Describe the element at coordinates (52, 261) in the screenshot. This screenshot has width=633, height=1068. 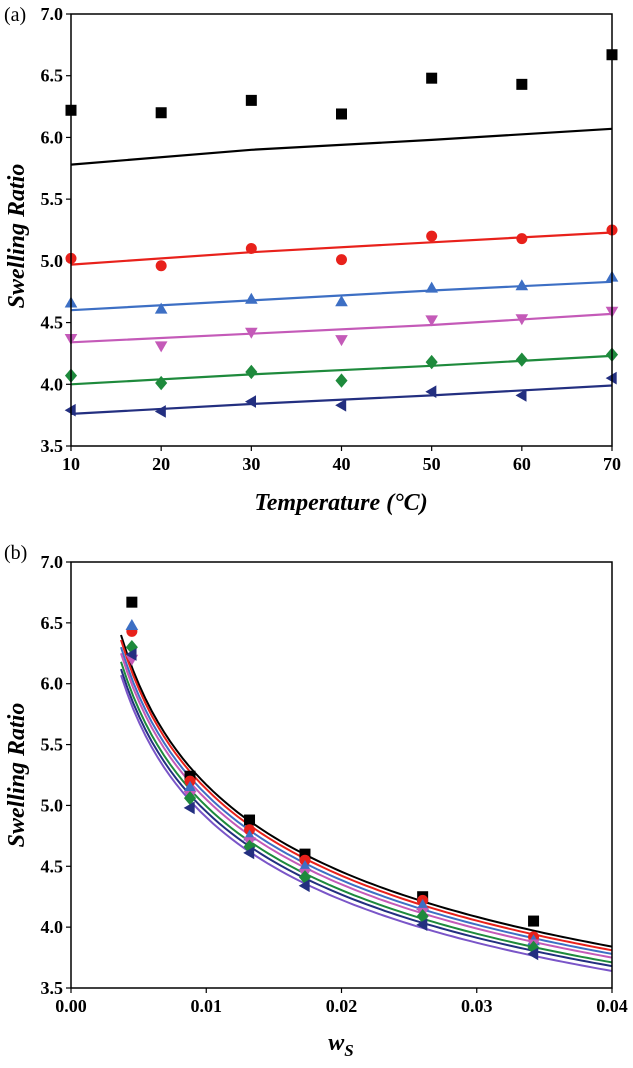
I see `panel-a-ytick-label-3: 5.0` at that location.